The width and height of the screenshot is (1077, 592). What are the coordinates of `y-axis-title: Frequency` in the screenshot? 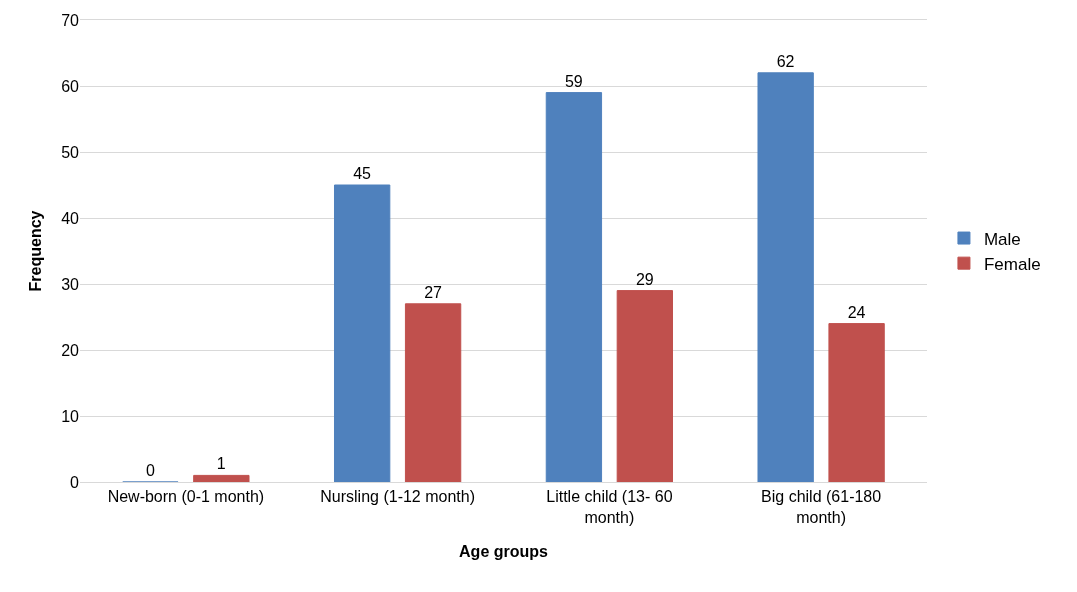 It's located at (36, 251).